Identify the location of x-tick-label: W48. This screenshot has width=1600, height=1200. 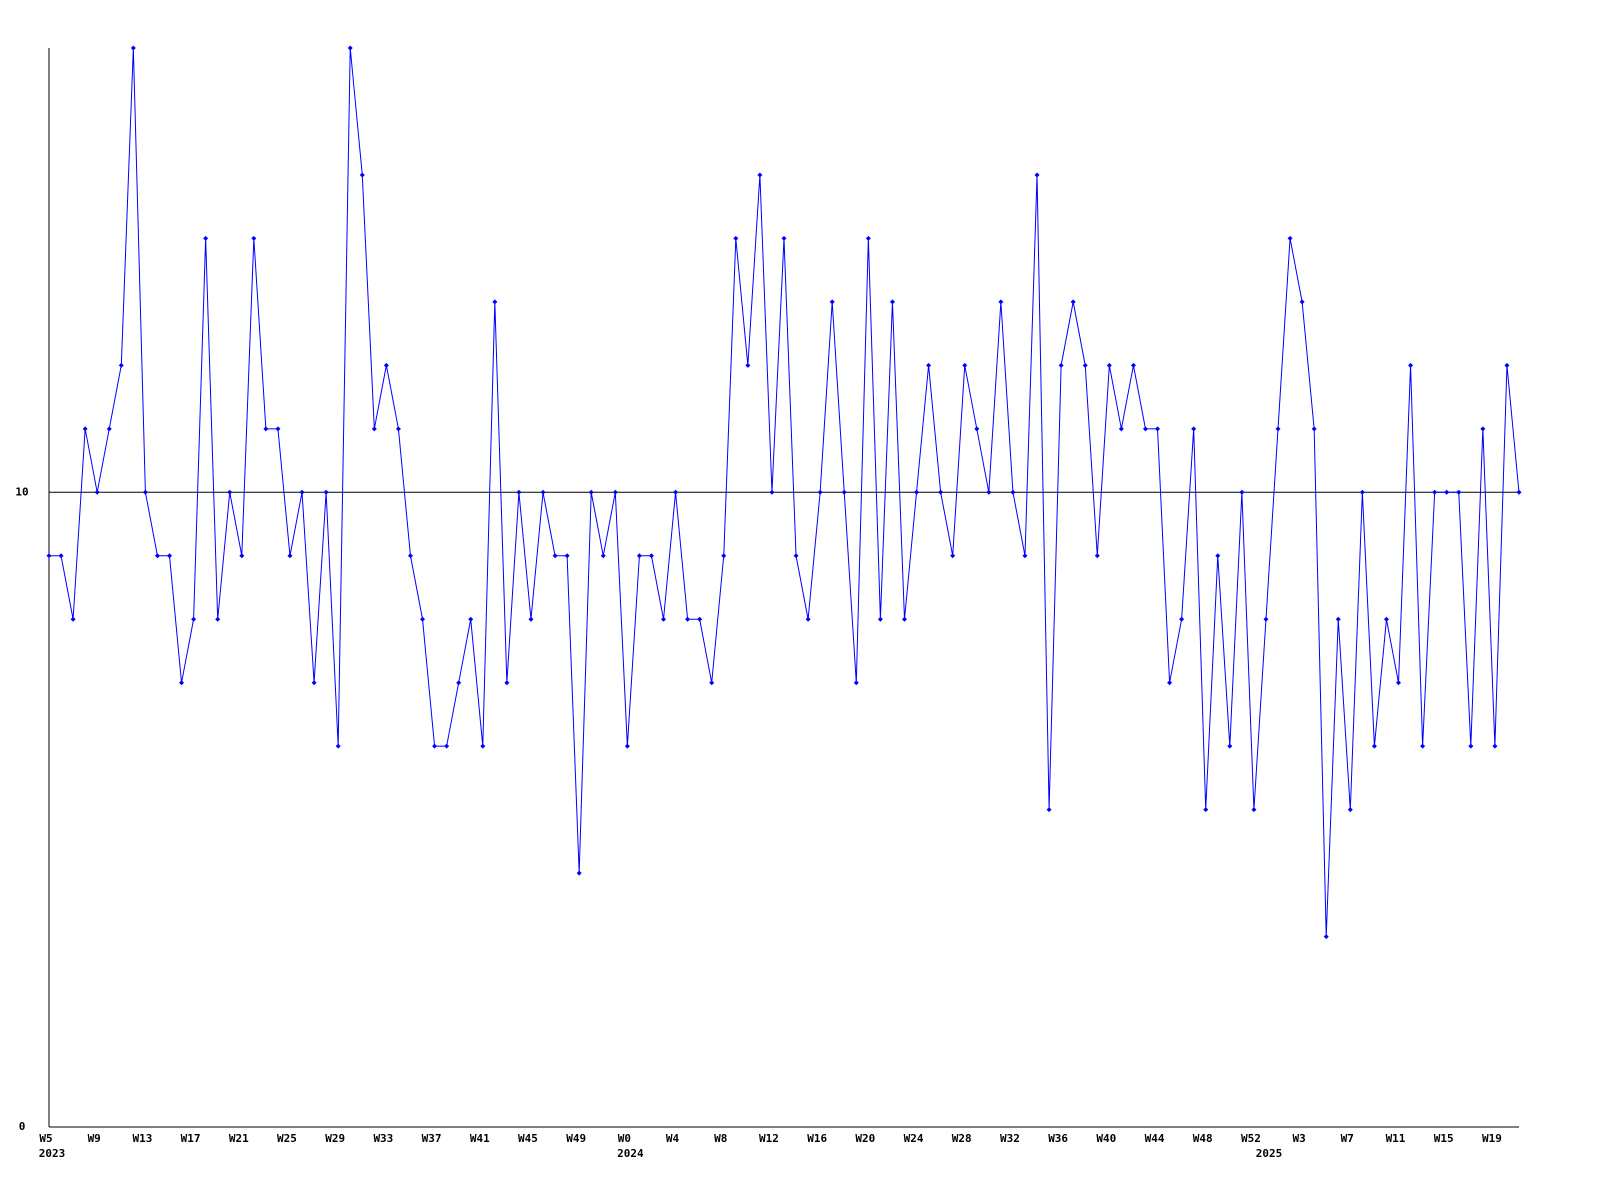
(1203, 1138).